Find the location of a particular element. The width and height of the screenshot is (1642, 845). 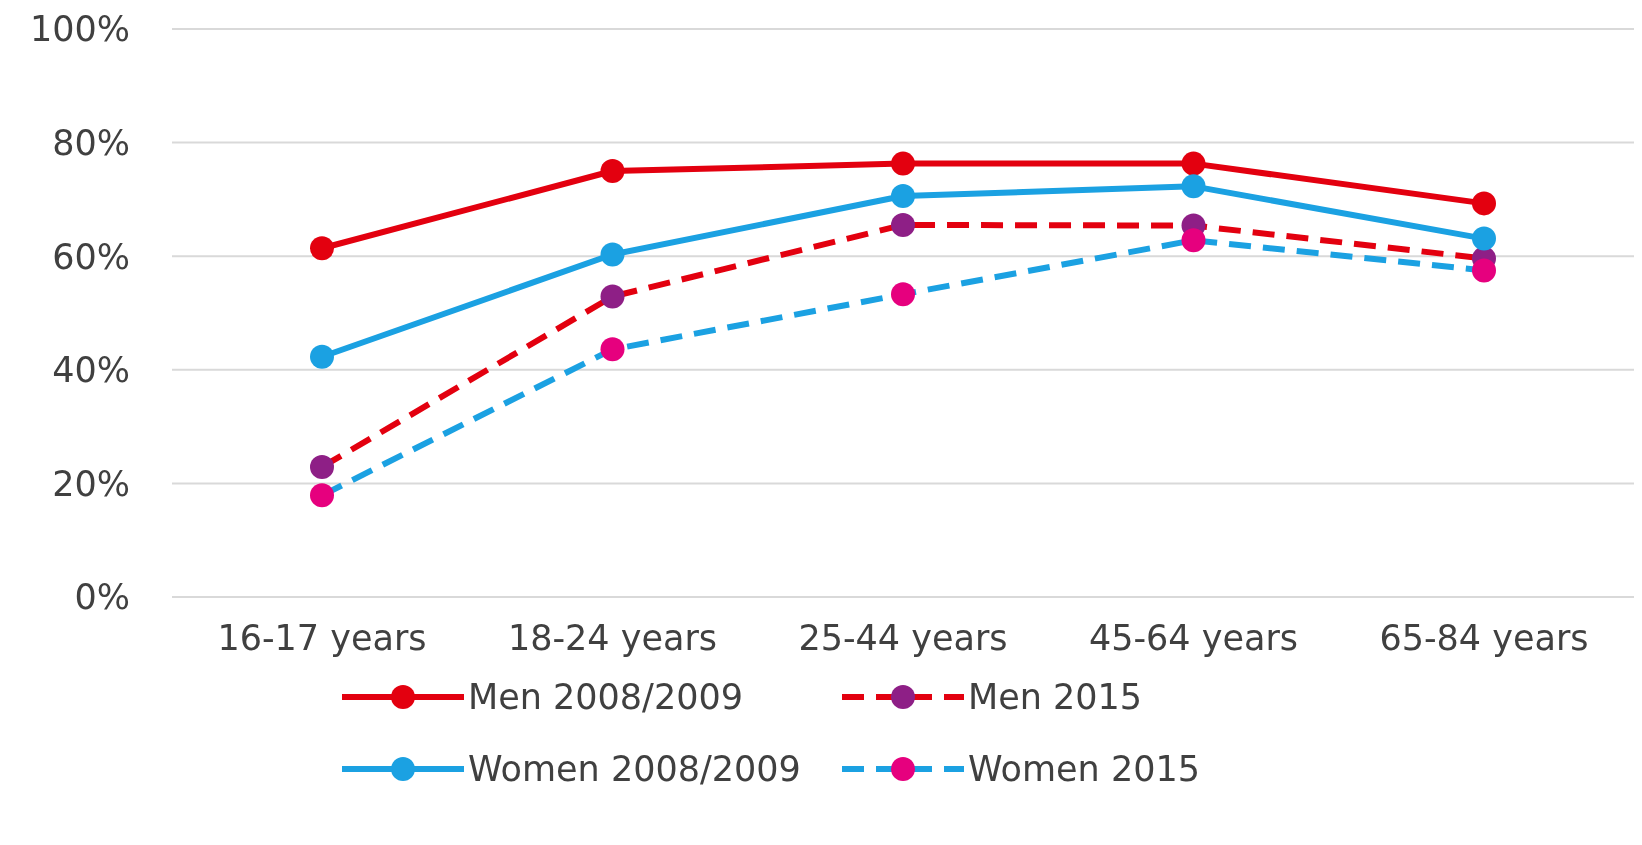

legend-label: Men 2008/2009 is located at coordinates (605, 697).